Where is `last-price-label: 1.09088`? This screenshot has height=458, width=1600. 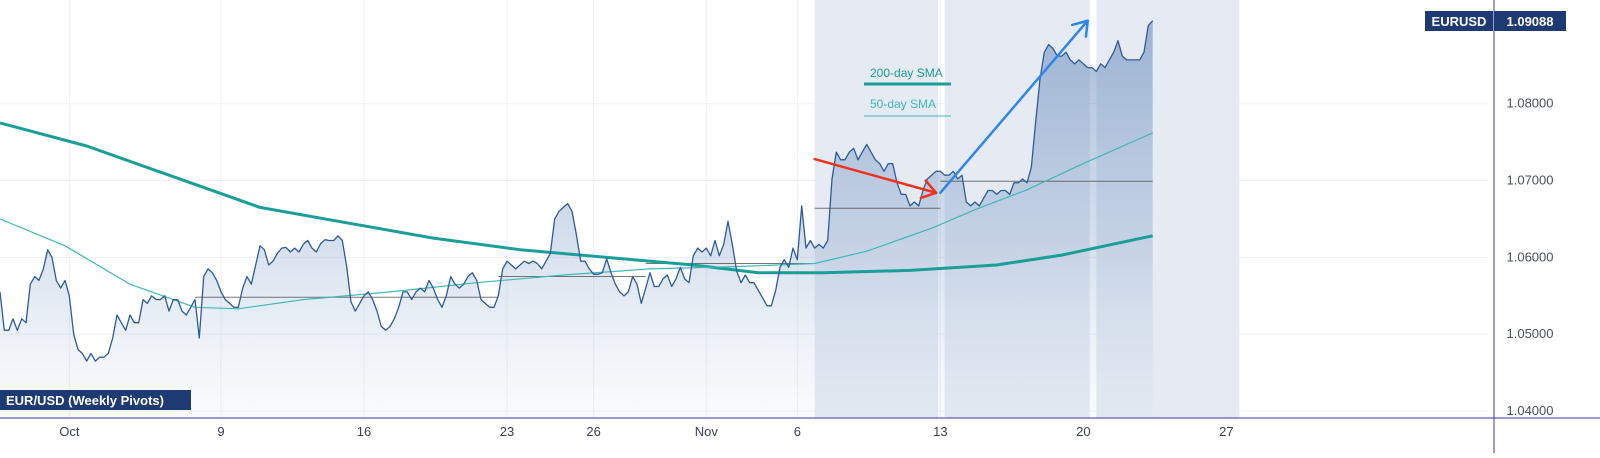
last-price-label: 1.09088 is located at coordinates (1530, 21).